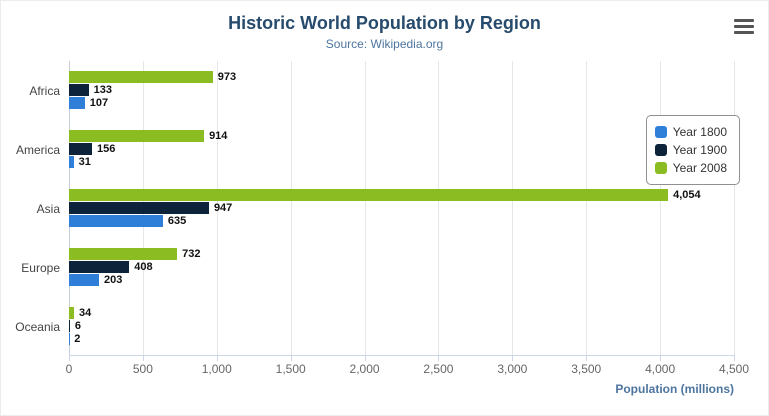 This screenshot has height=416, width=769. I want to click on data-label: 914, so click(218, 136).